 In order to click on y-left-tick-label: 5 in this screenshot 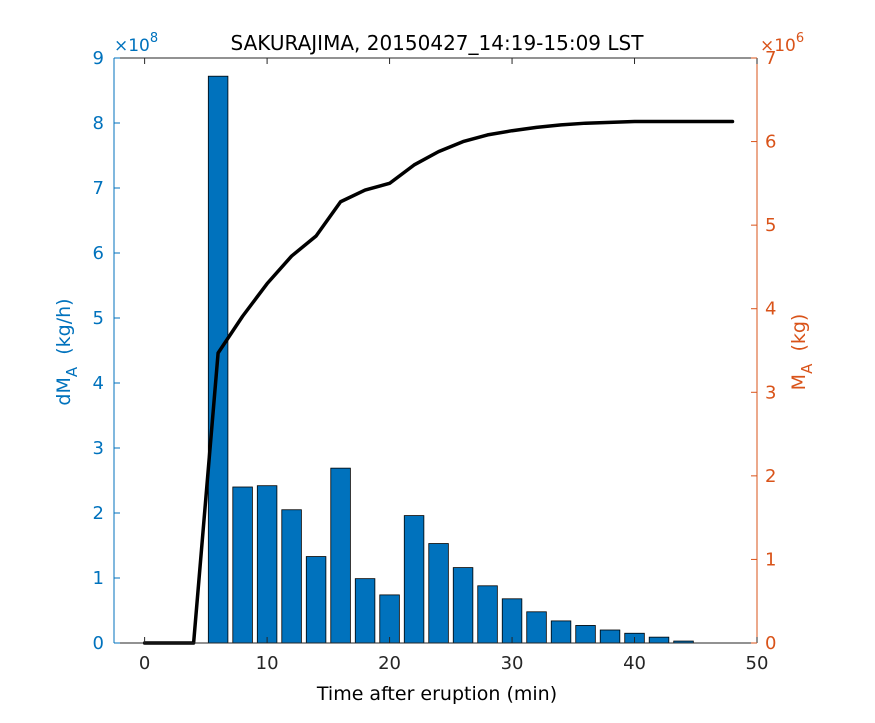, I will do `click(98, 318)`.